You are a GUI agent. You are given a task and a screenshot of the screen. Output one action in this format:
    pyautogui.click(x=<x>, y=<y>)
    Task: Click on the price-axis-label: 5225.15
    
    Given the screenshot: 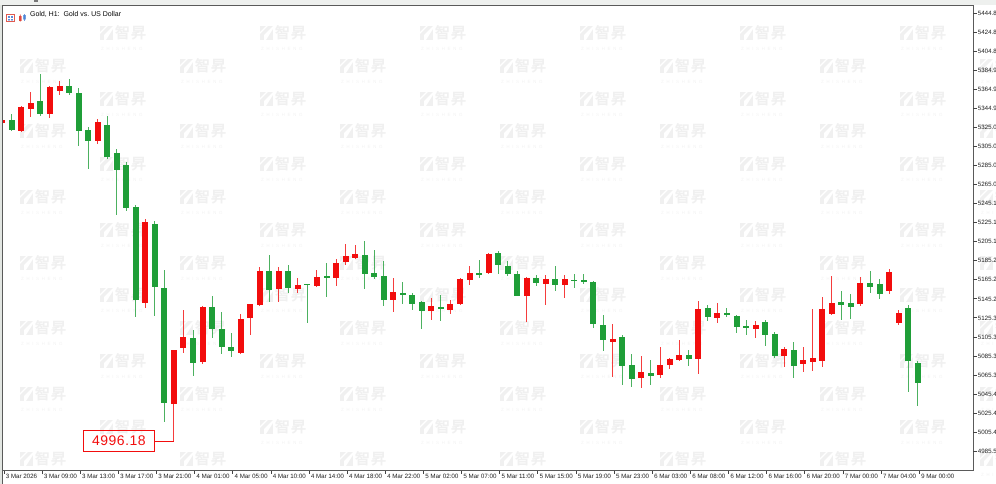 What is the action you would take?
    pyautogui.click(x=986, y=223)
    